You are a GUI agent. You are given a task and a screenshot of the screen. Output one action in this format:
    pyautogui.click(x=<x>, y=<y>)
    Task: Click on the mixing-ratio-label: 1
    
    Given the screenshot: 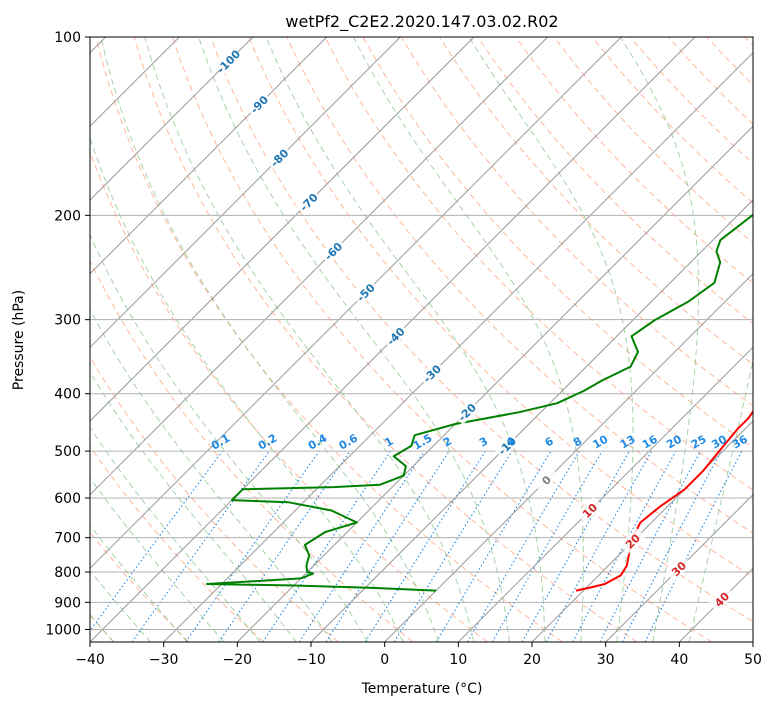 What is the action you would take?
    pyautogui.click(x=388, y=442)
    